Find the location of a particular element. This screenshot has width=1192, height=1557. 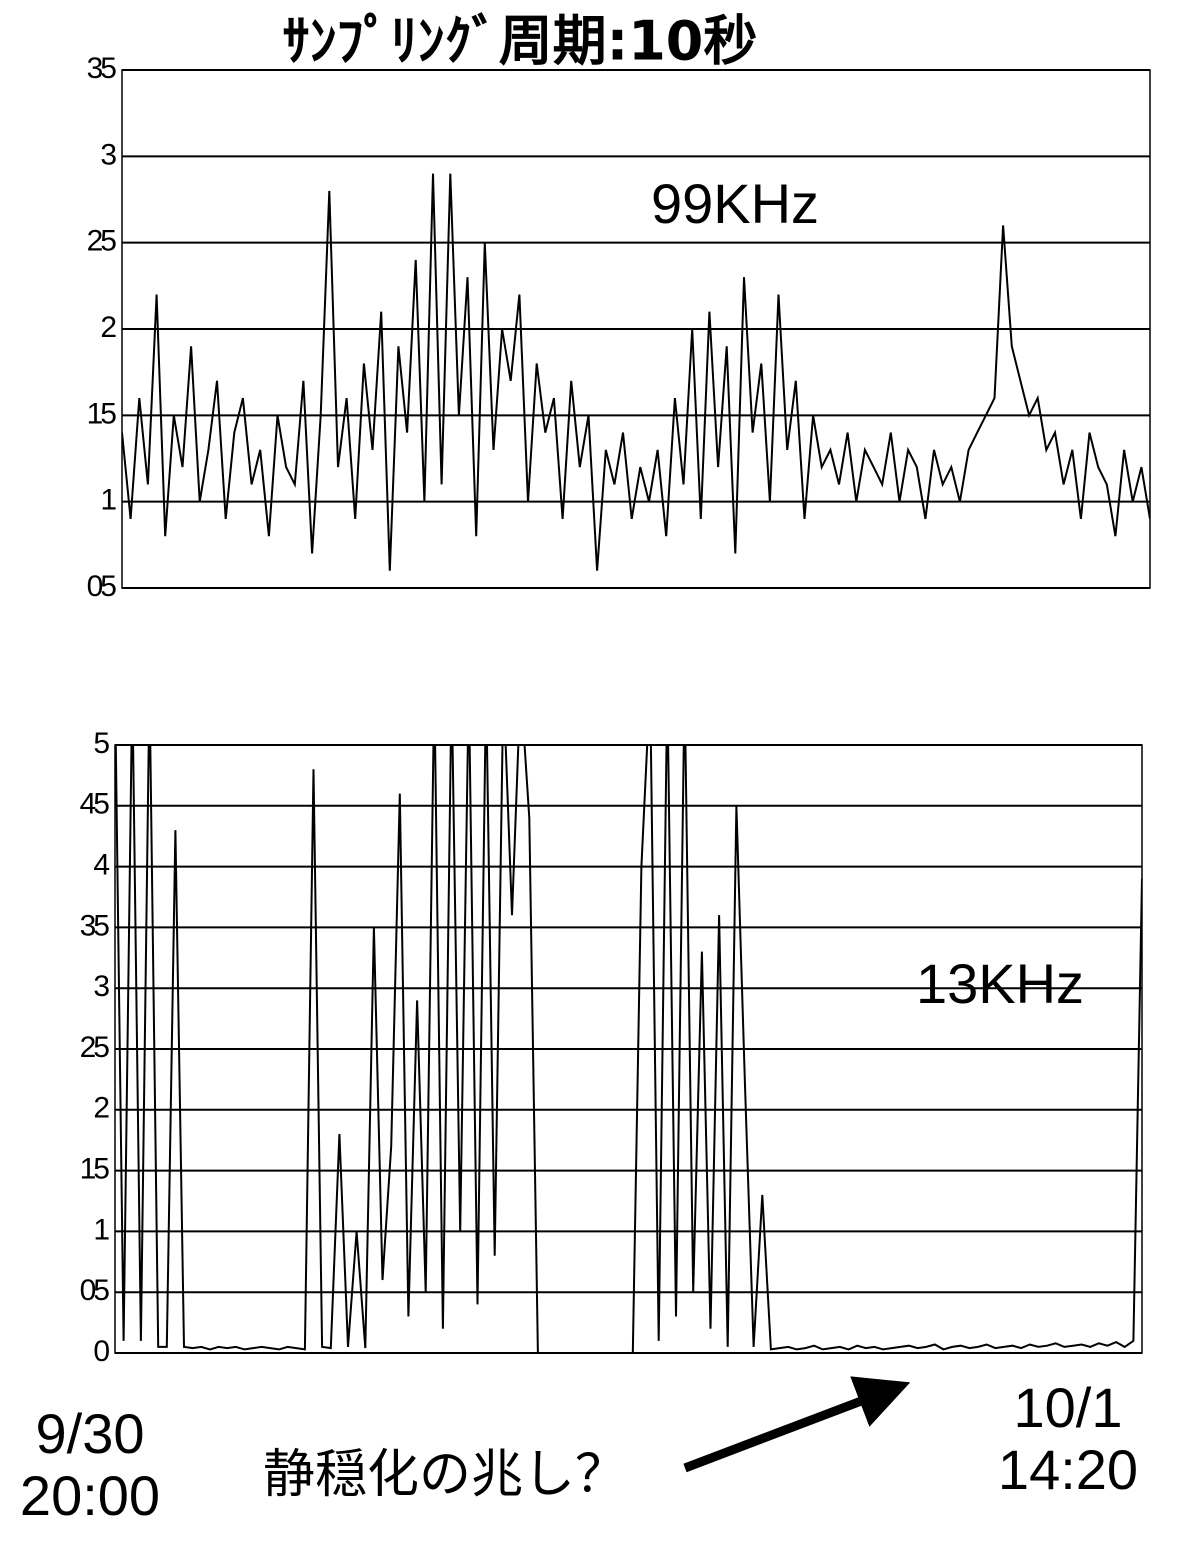

x-endpoint-label: 20:00 is located at coordinates (90, 1495).